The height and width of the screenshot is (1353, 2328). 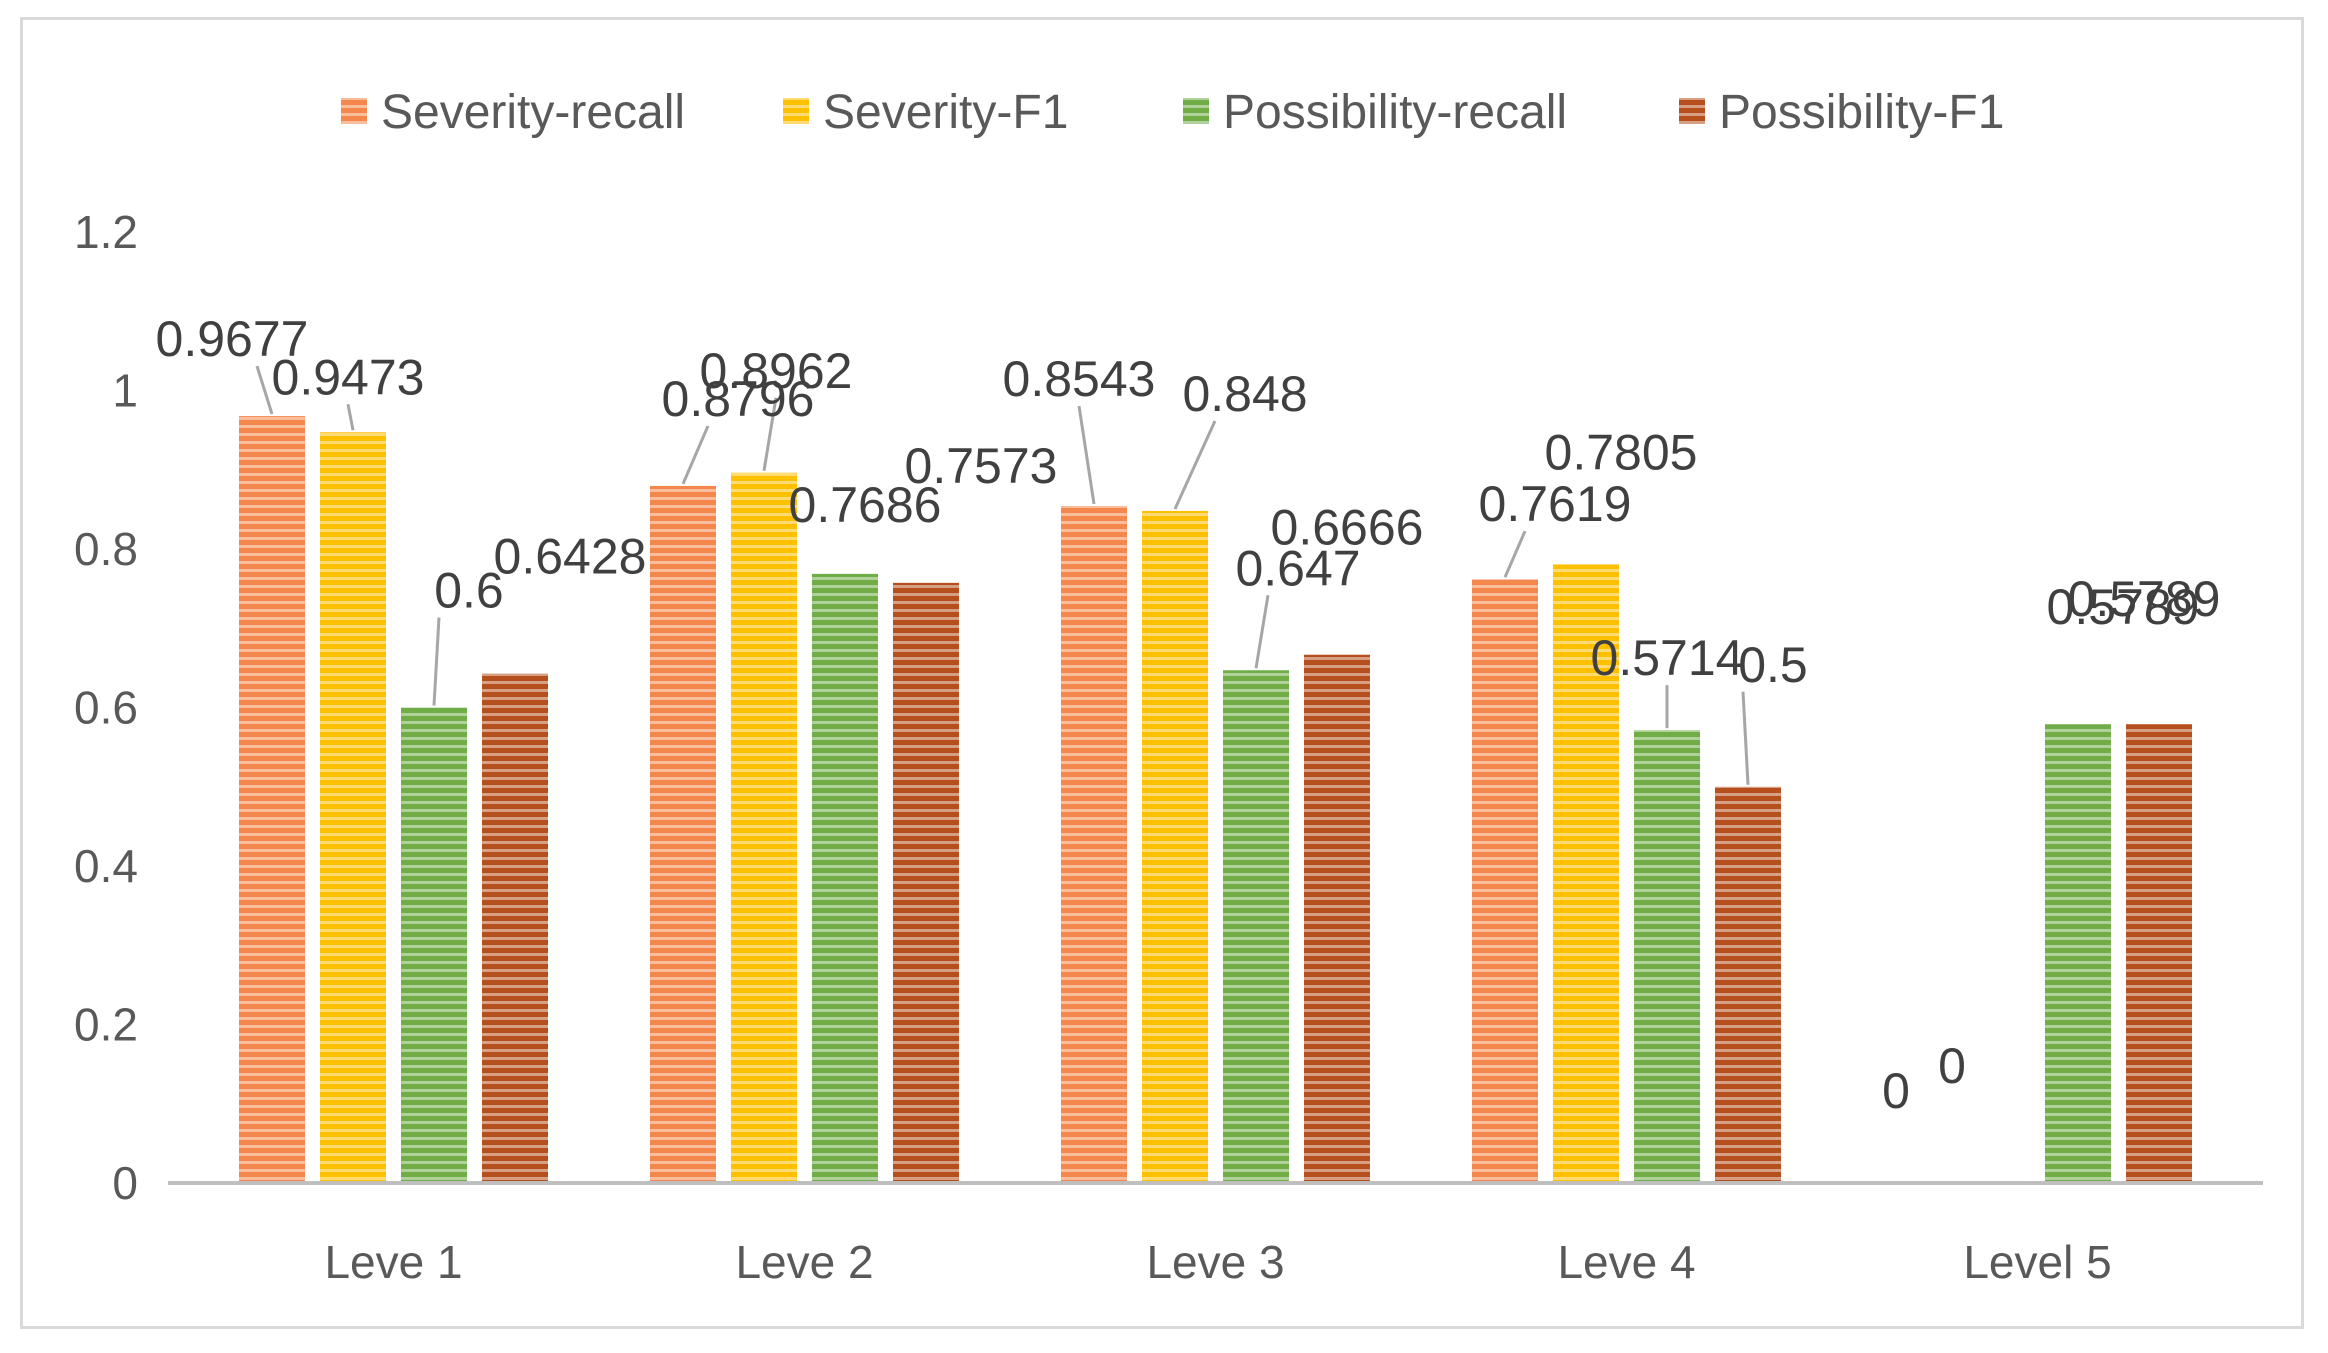 What do you see at coordinates (125, 1183) in the screenshot?
I see `y-tick-label: 0` at bounding box center [125, 1183].